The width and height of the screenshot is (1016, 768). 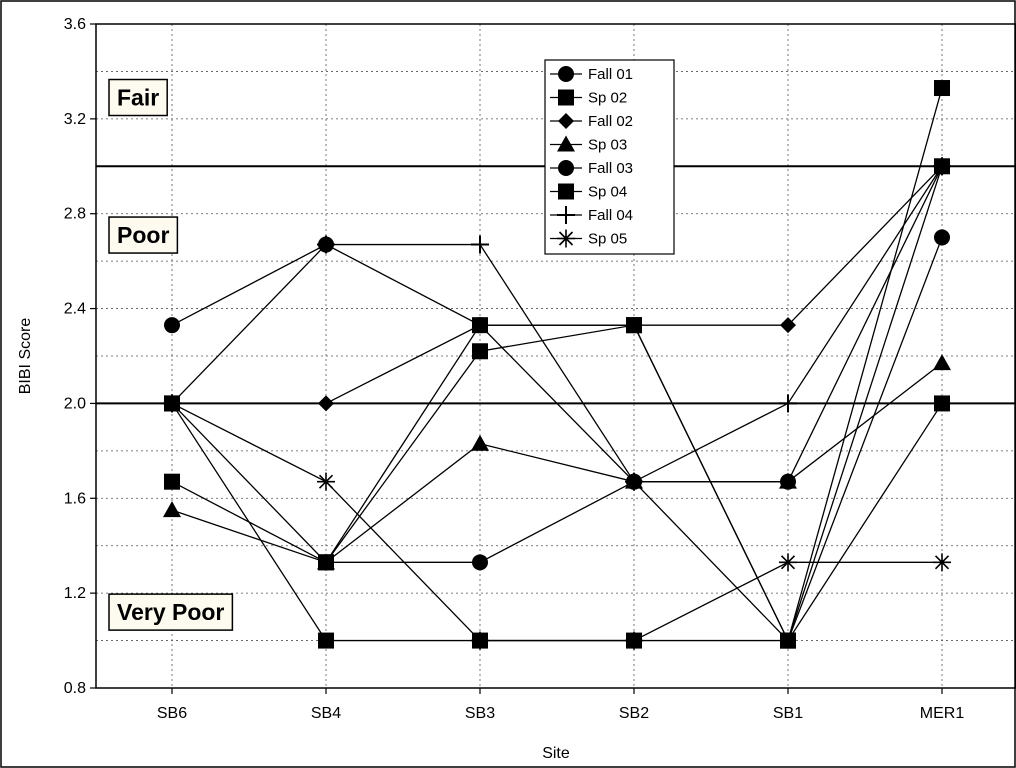 I want to click on y-axis-title: BIBI Score, so click(x=25, y=356).